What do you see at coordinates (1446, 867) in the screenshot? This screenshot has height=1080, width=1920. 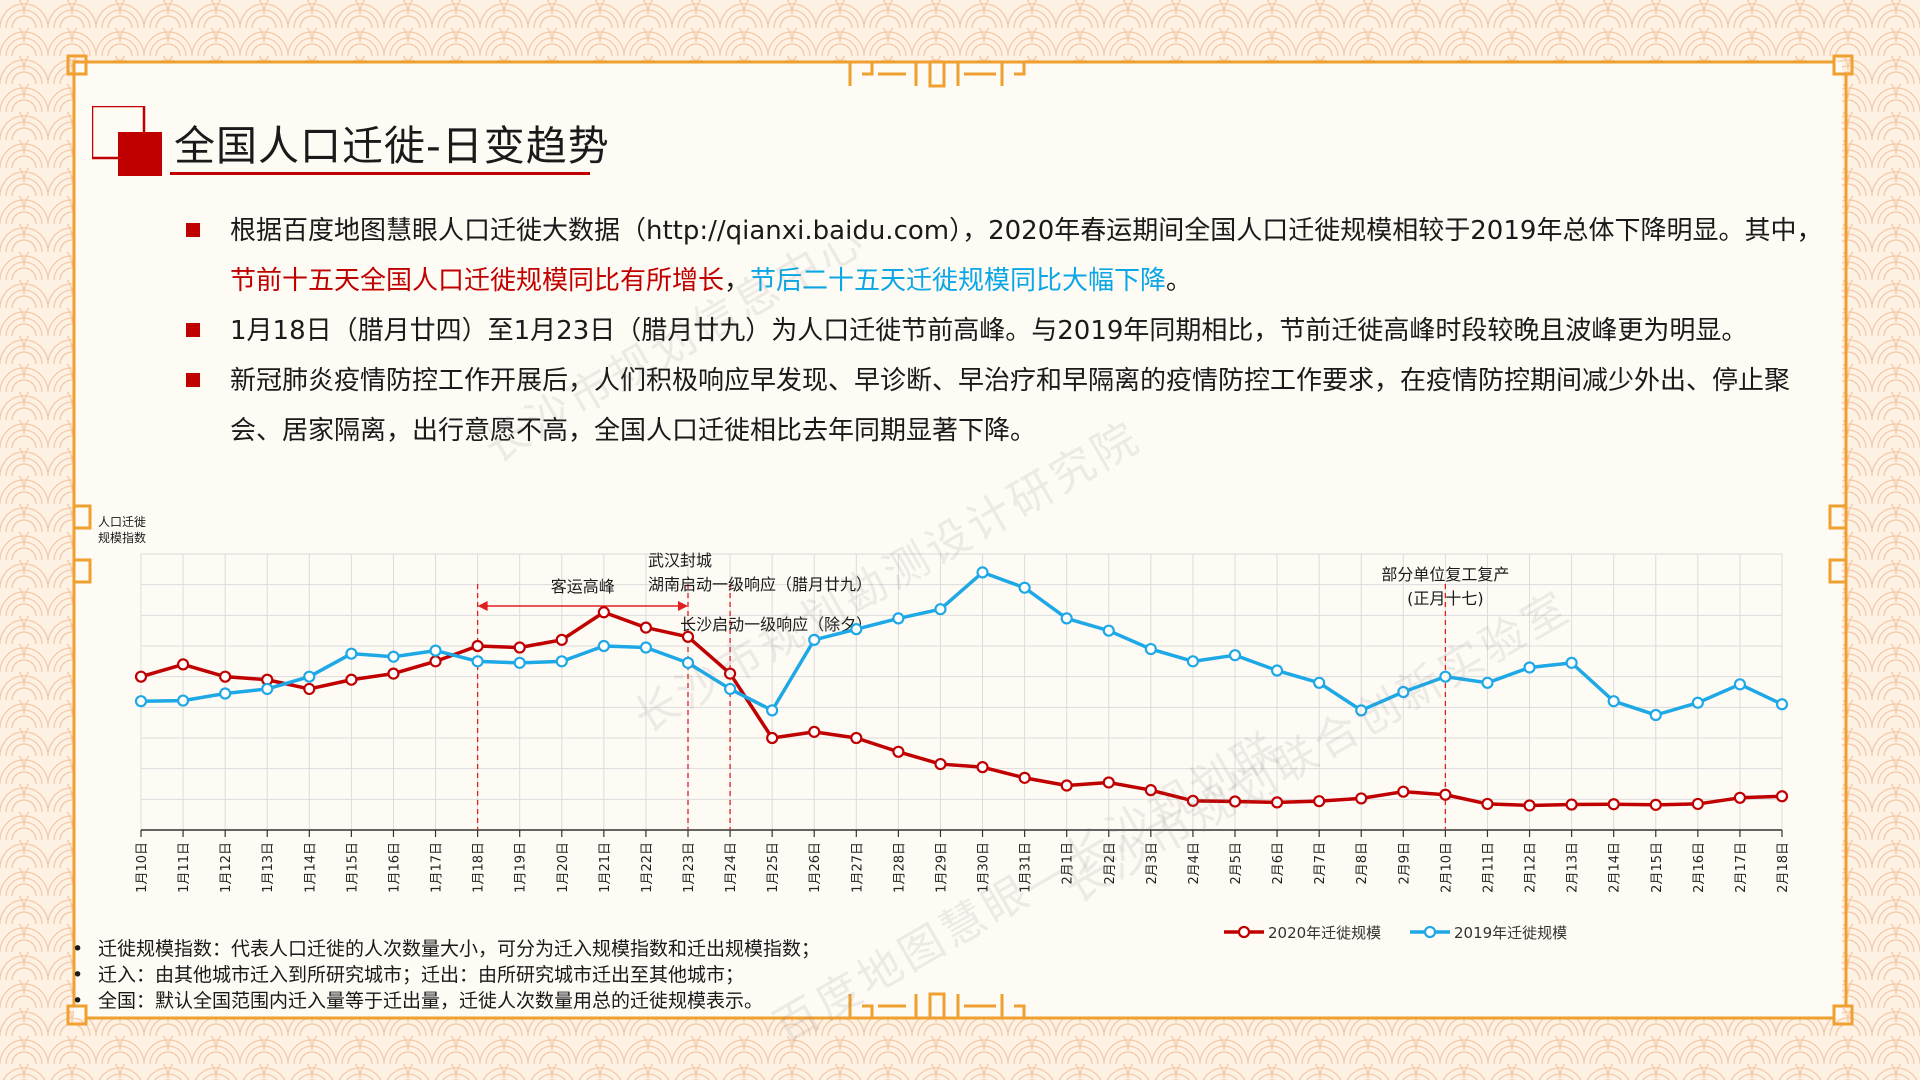 I see `x-tick-label: 2月10日` at bounding box center [1446, 867].